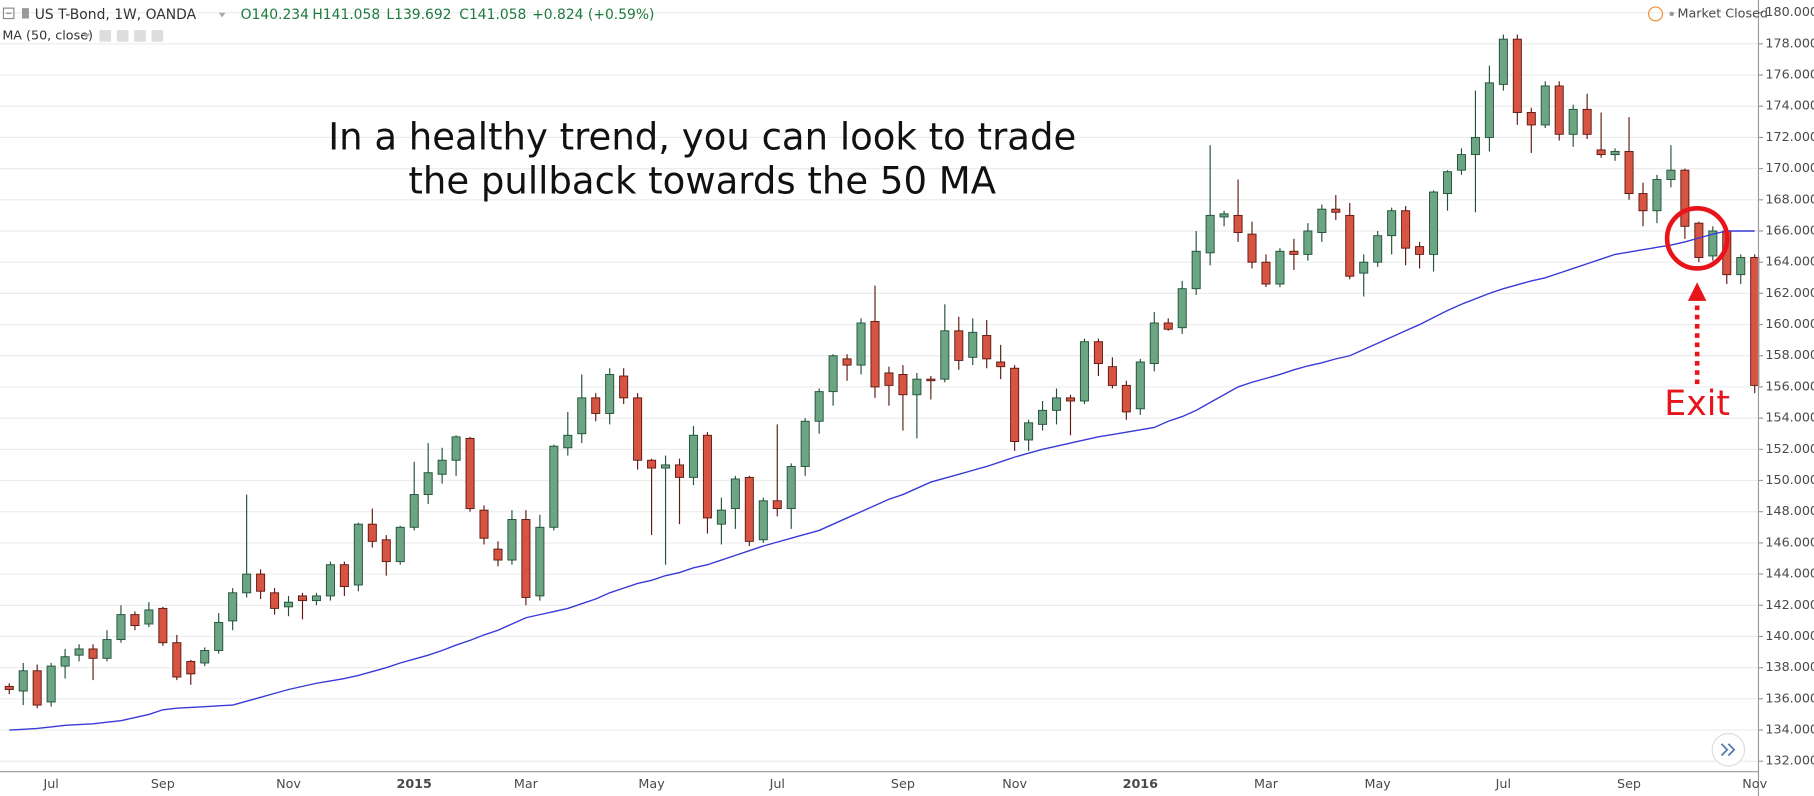 The height and width of the screenshot is (796, 1814). I want to click on y-tick-label: 158.000, so click(1789, 354).